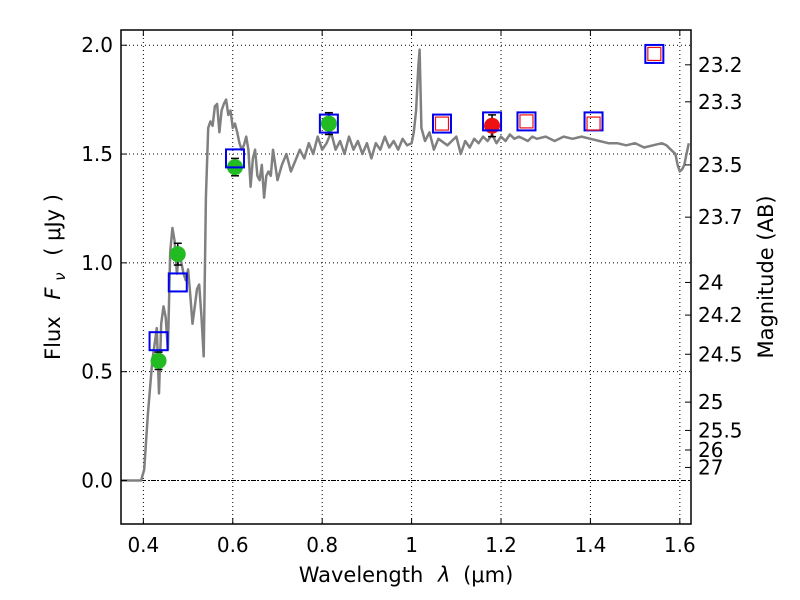  Describe the element at coordinates (53, 338) in the screenshot. I see `y-axis-label-text: Flux` at that location.